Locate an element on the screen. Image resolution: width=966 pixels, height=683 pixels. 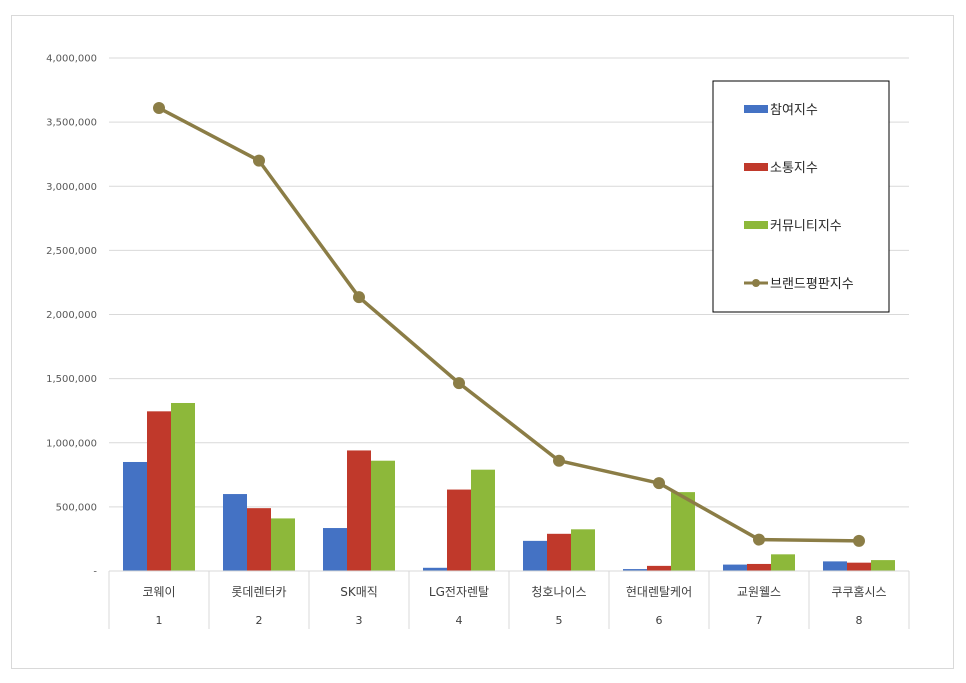
legend-label: 참여지수 is located at coordinates (794, 110).